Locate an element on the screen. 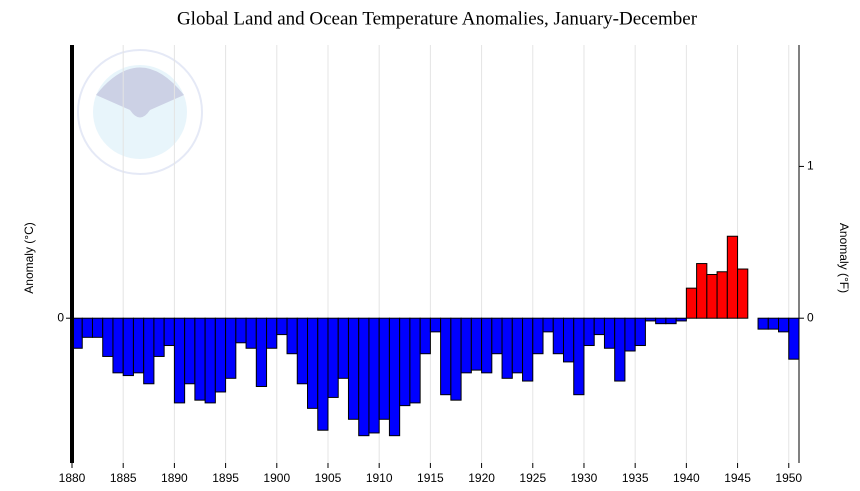 Image resolution: width=860 pixels, height=491 pixels. x-tick-label: 1945 is located at coordinates (737, 478).